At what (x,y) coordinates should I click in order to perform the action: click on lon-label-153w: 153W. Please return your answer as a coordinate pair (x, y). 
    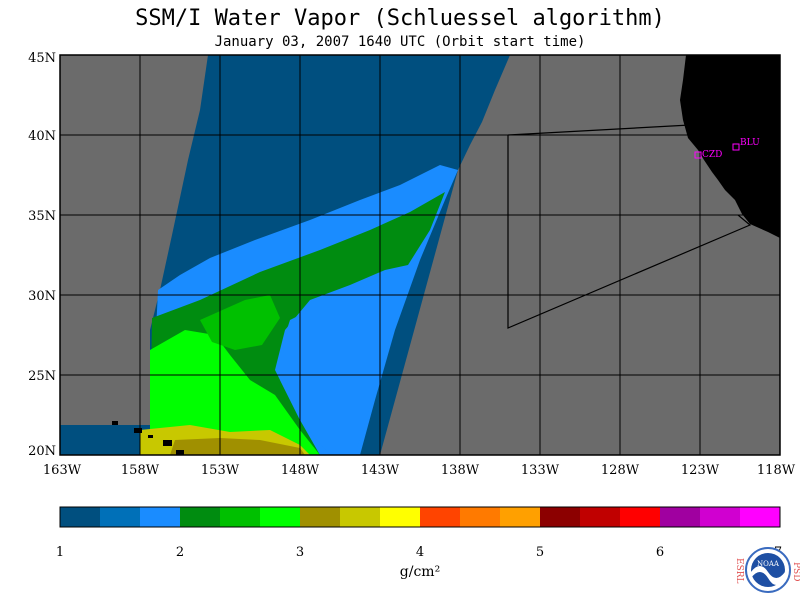
    Looking at the image, I should click on (220, 470).